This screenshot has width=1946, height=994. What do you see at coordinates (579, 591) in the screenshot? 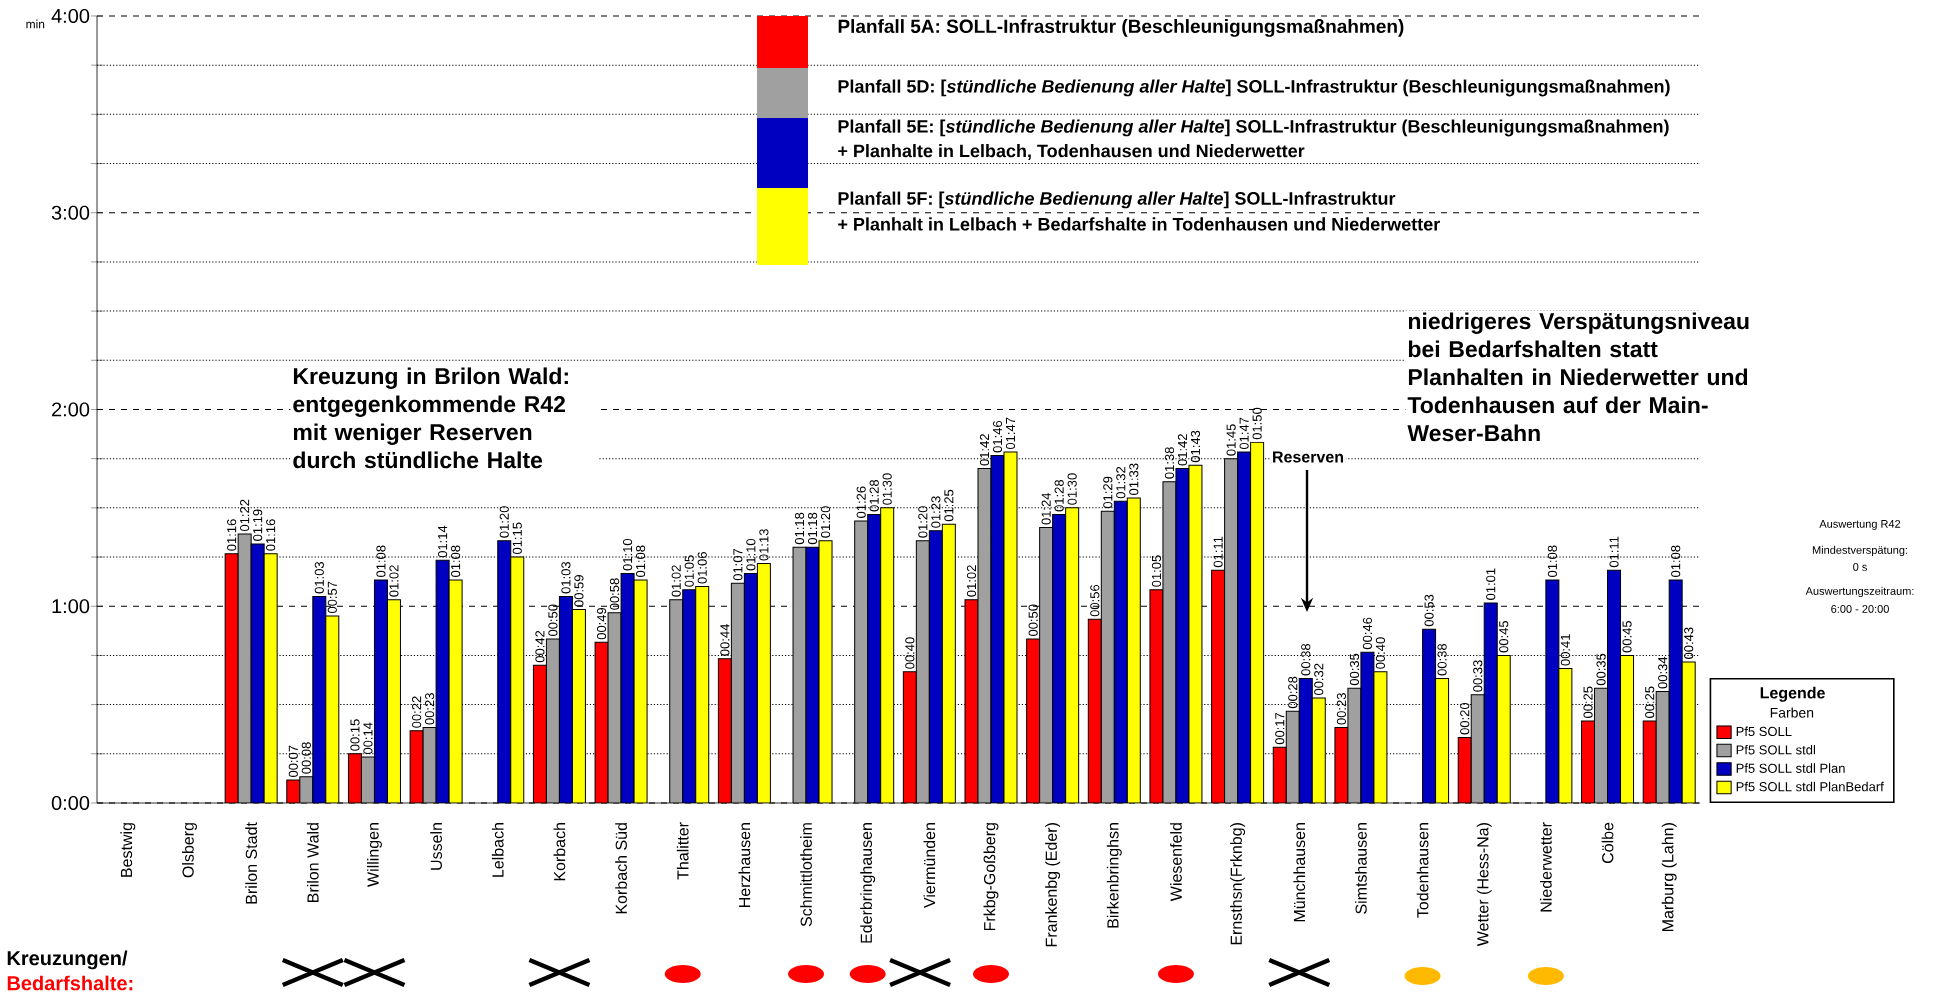
I see `data-label: 00:59` at bounding box center [579, 591].